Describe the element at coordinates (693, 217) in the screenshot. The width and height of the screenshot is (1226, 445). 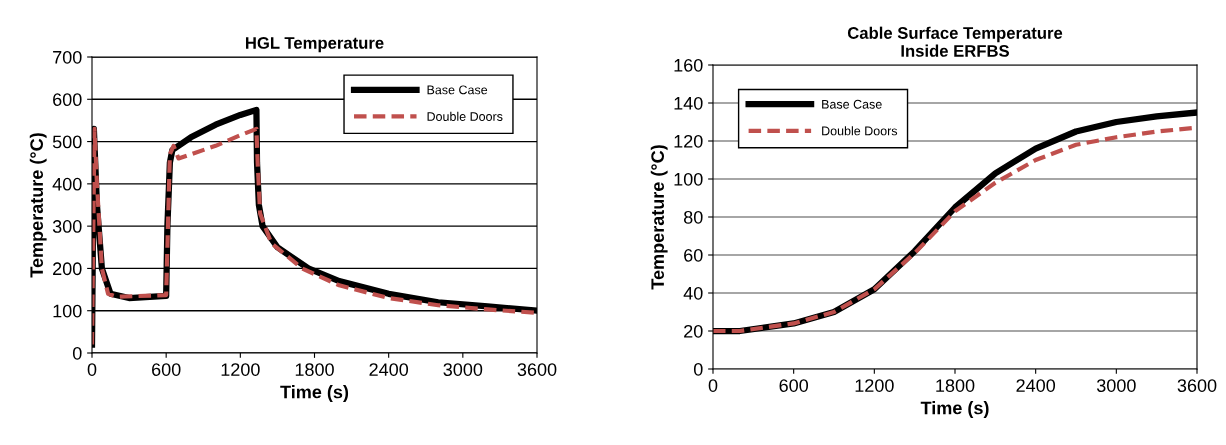
I see `y-tick-label: 80` at that location.